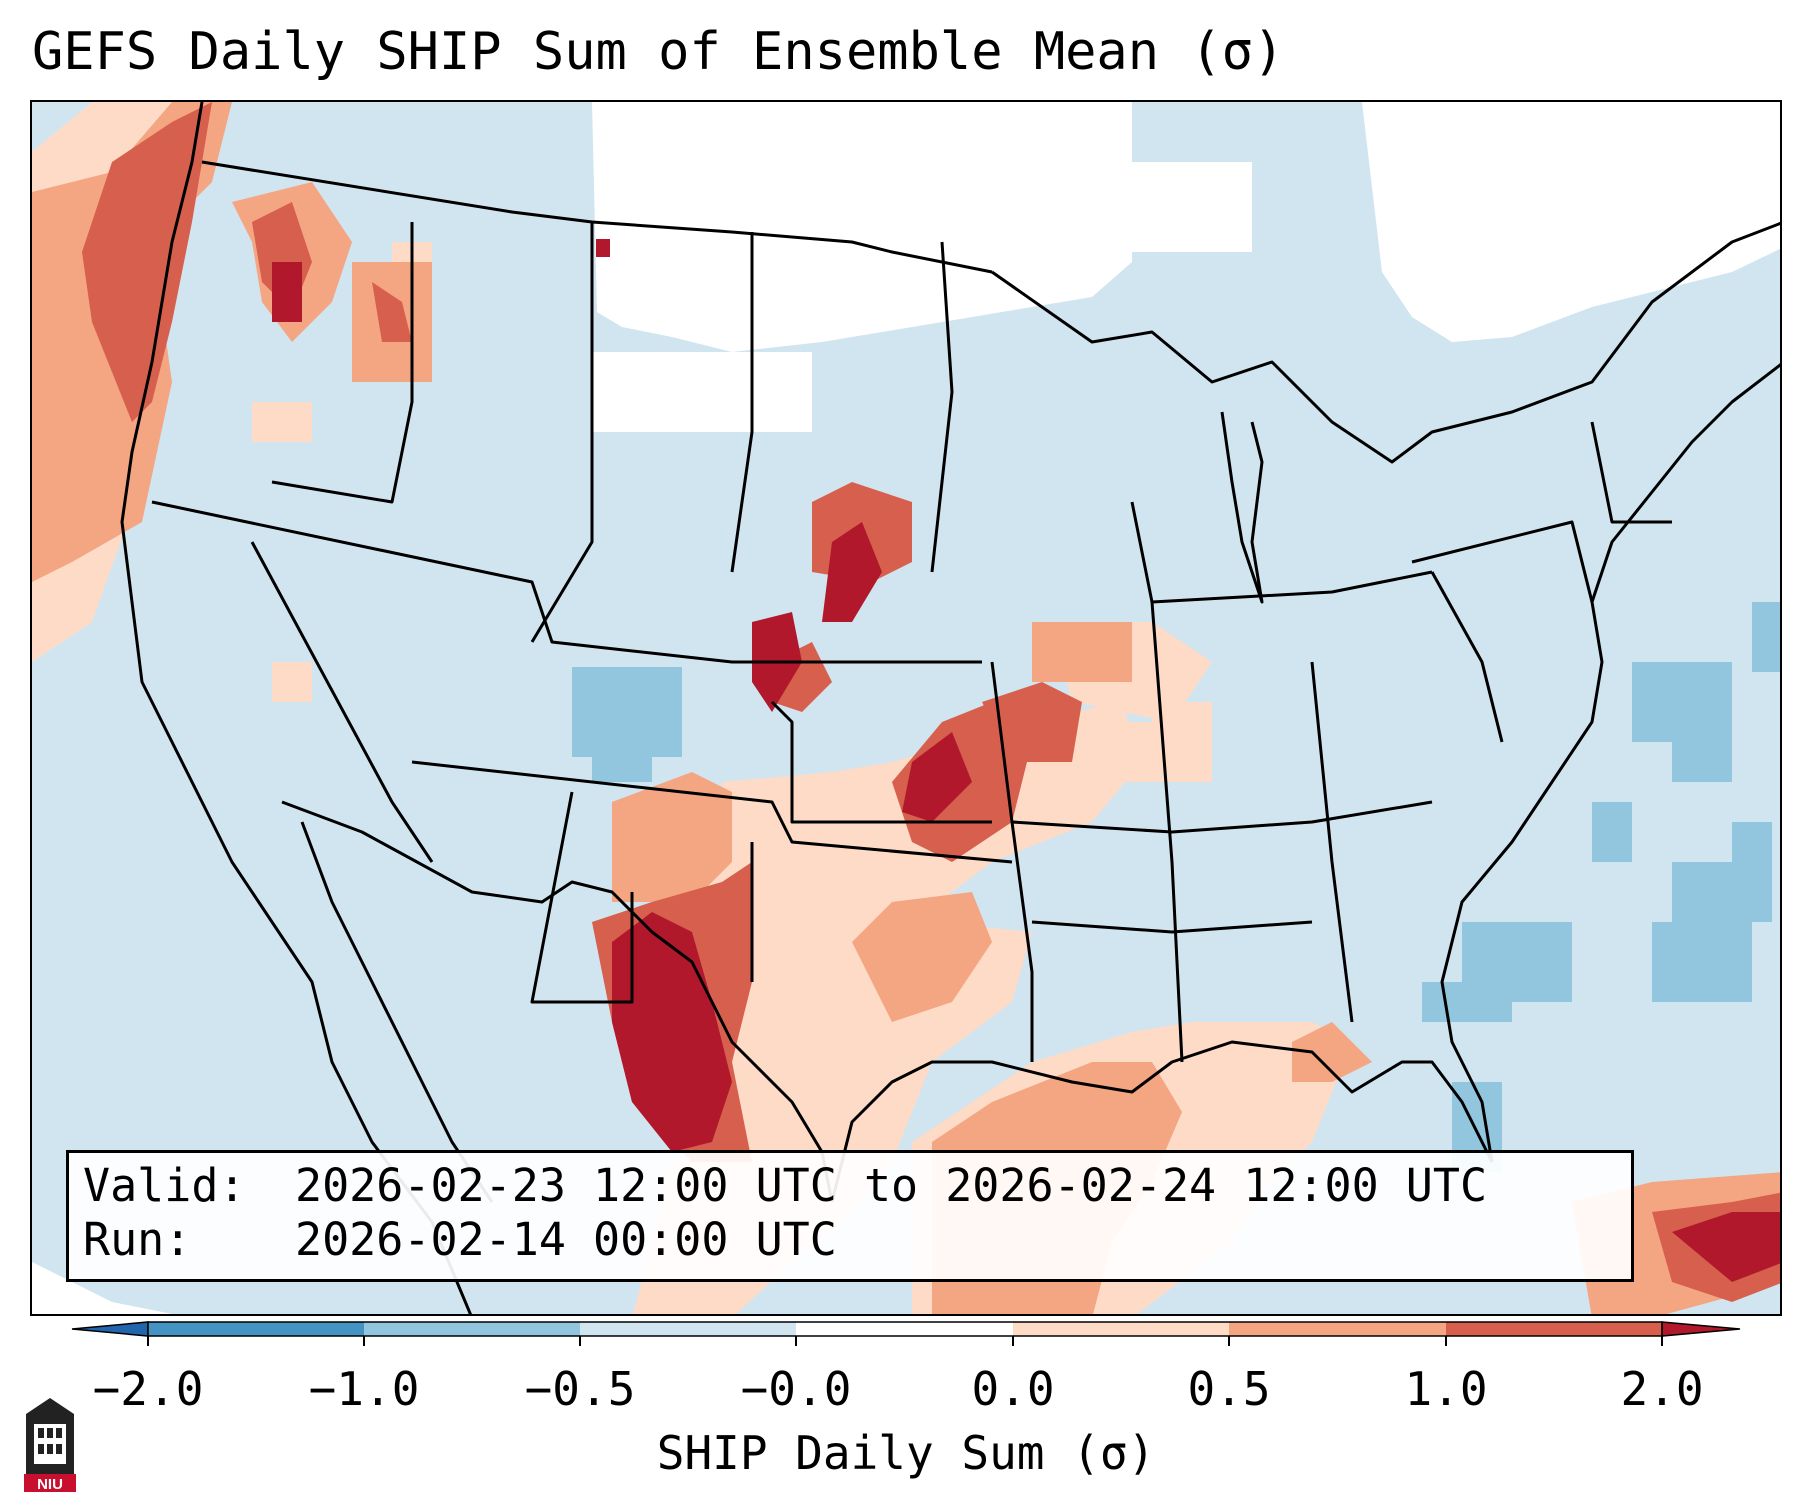 The width and height of the screenshot is (1803, 1506). I want to click on run-label: Run:, so click(137, 1239).